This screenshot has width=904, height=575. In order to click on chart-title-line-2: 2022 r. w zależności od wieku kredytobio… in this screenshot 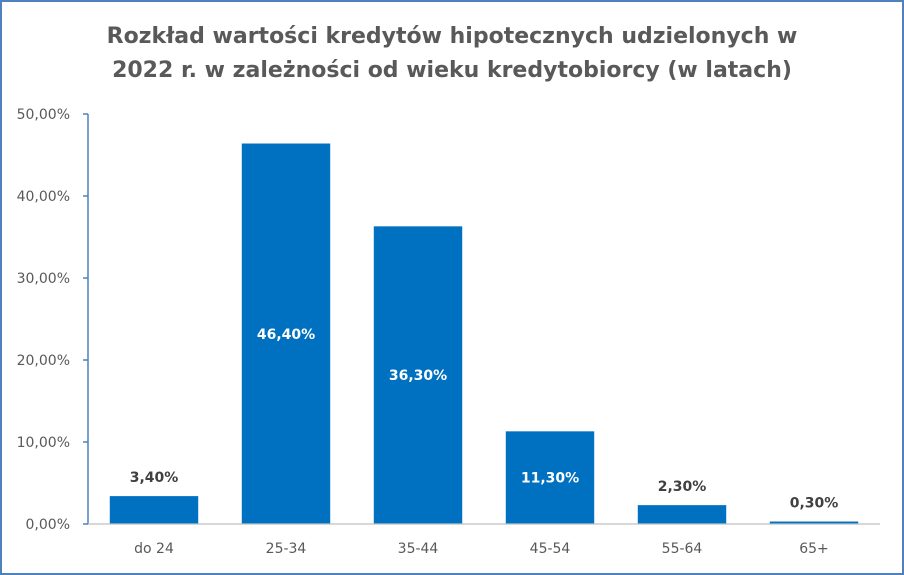, I will do `click(452, 70)`.